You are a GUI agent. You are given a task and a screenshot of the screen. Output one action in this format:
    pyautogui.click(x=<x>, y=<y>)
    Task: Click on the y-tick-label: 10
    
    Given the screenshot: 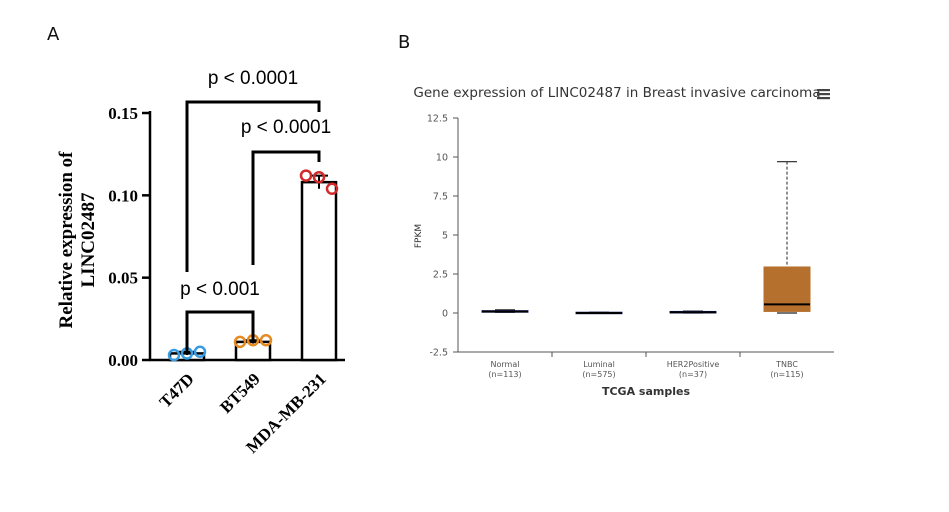 What is the action you would take?
    pyautogui.click(x=442, y=158)
    